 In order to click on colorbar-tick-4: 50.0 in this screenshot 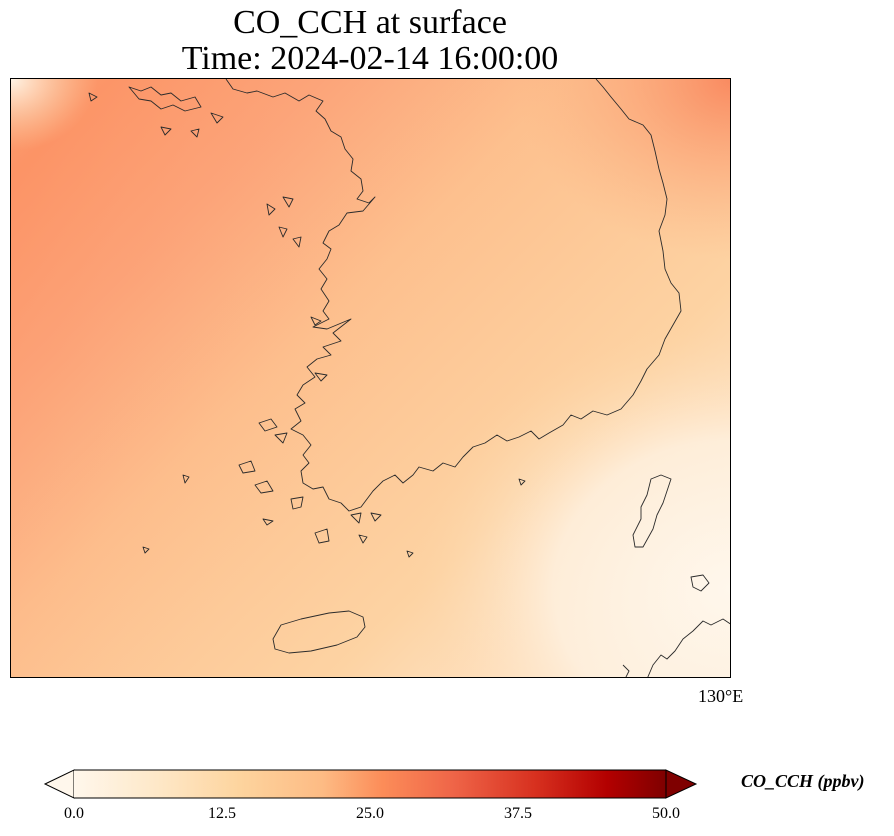, I will do `click(666, 813)`.